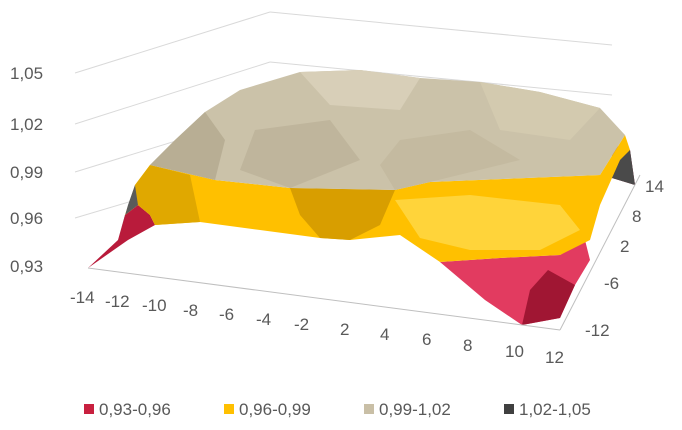 The height and width of the screenshot is (430, 682). I want to click on legend-label: 1,02-1,05, so click(555, 409).